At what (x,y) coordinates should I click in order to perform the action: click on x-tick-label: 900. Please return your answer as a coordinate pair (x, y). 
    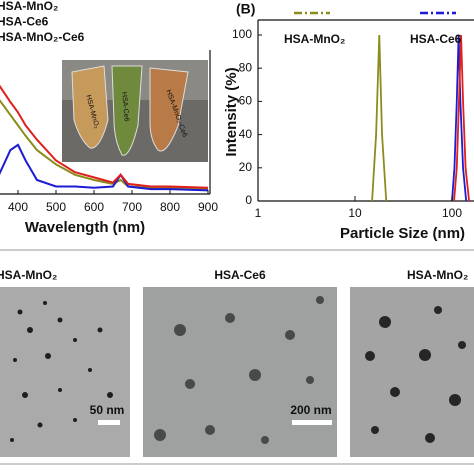
    Looking at the image, I should click on (208, 207).